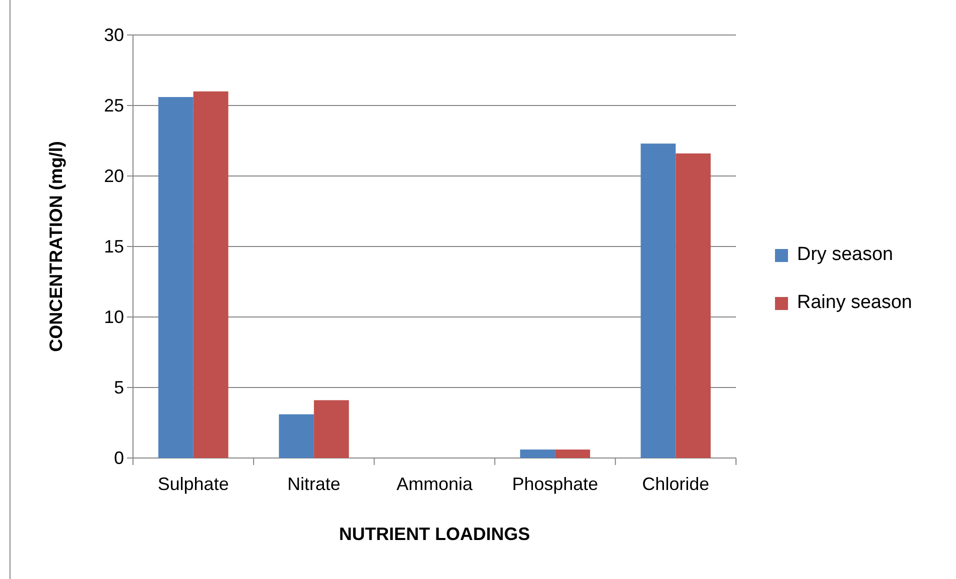 The height and width of the screenshot is (579, 956). What do you see at coordinates (114, 246) in the screenshot?
I see `y-tick-label: 15` at bounding box center [114, 246].